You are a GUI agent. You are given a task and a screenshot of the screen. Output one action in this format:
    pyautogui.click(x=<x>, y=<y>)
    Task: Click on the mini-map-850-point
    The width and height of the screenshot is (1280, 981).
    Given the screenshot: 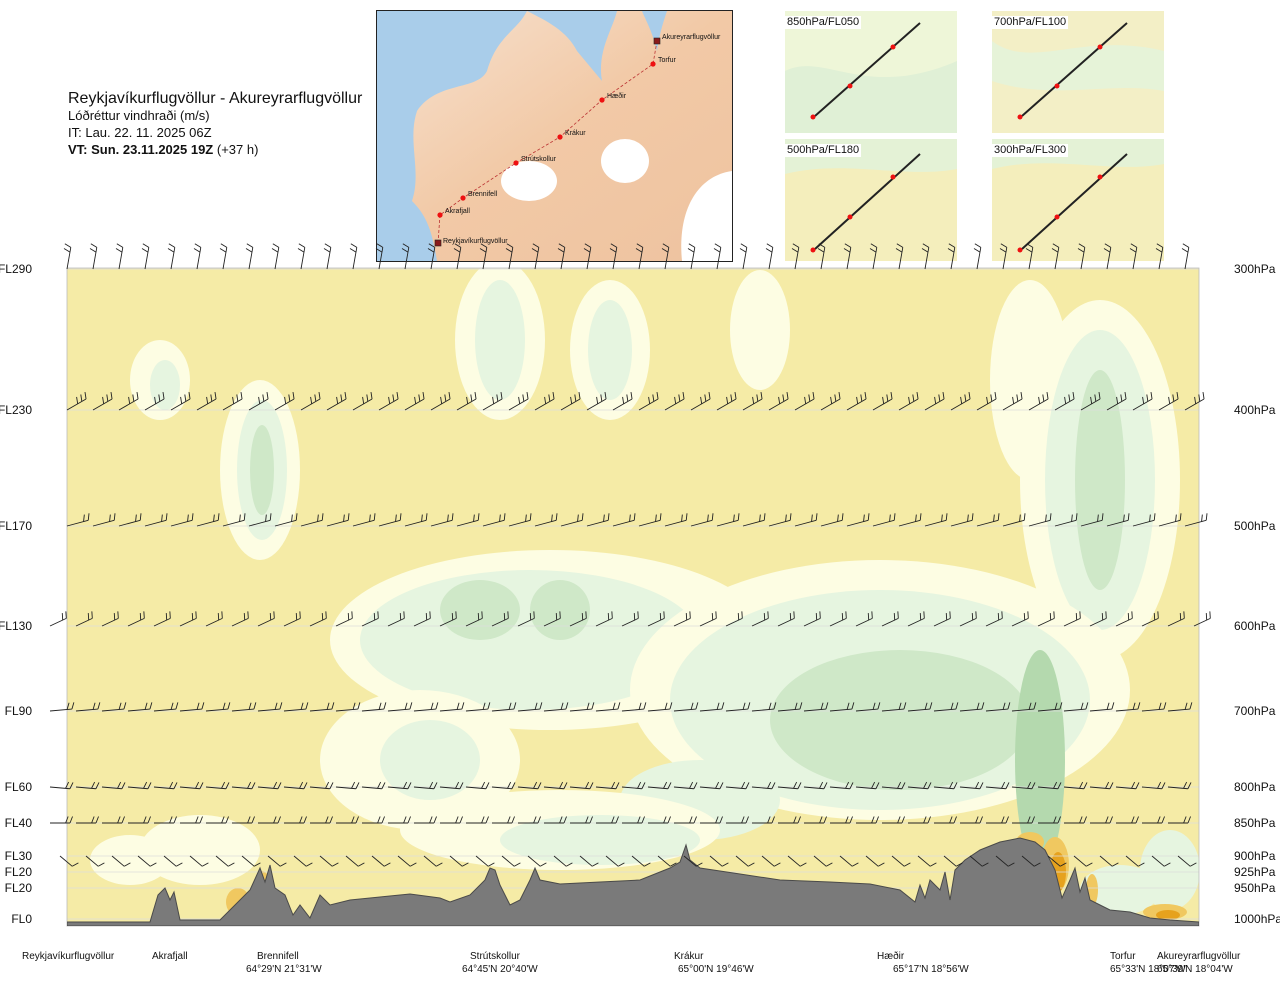 What is the action you would take?
    pyautogui.click(x=850, y=86)
    